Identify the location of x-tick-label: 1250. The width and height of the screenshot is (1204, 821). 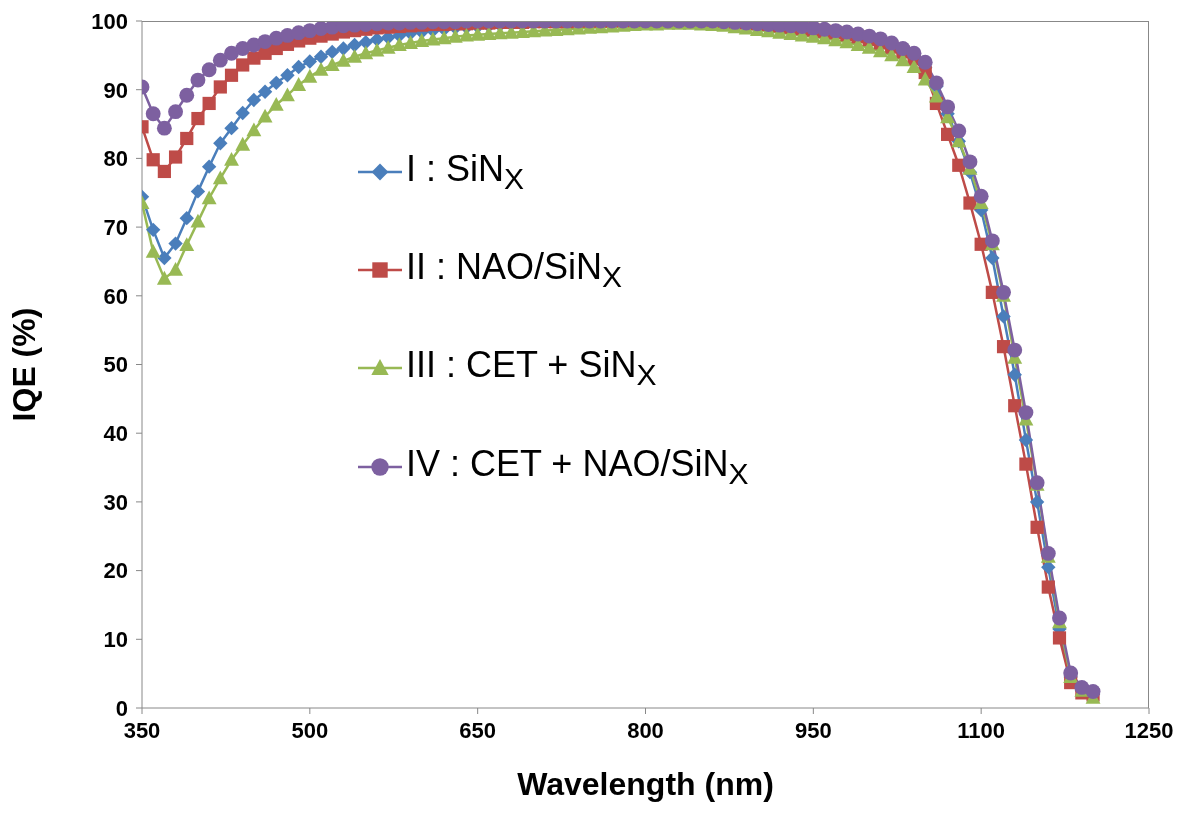
(1149, 730).